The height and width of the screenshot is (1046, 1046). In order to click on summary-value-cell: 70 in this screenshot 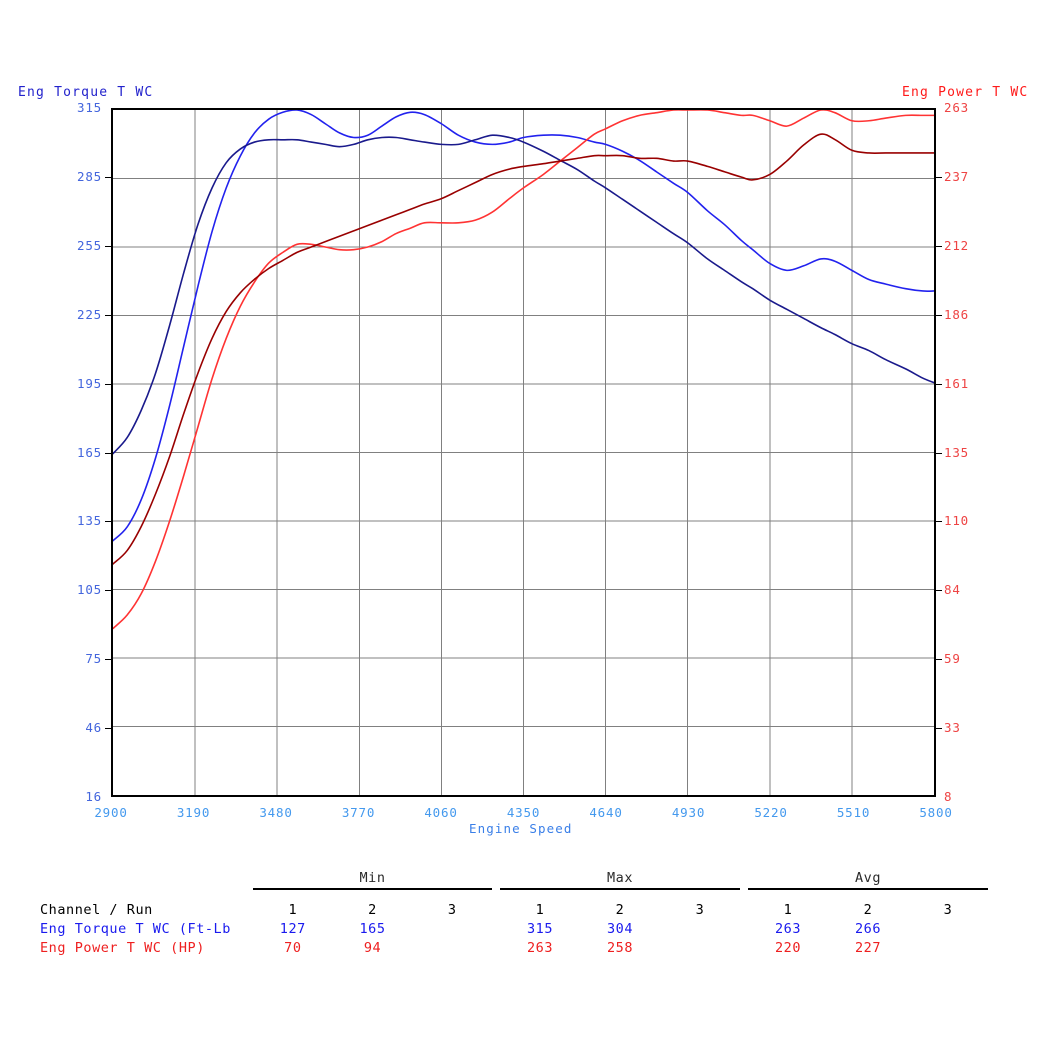, I will do `click(293, 948)`.